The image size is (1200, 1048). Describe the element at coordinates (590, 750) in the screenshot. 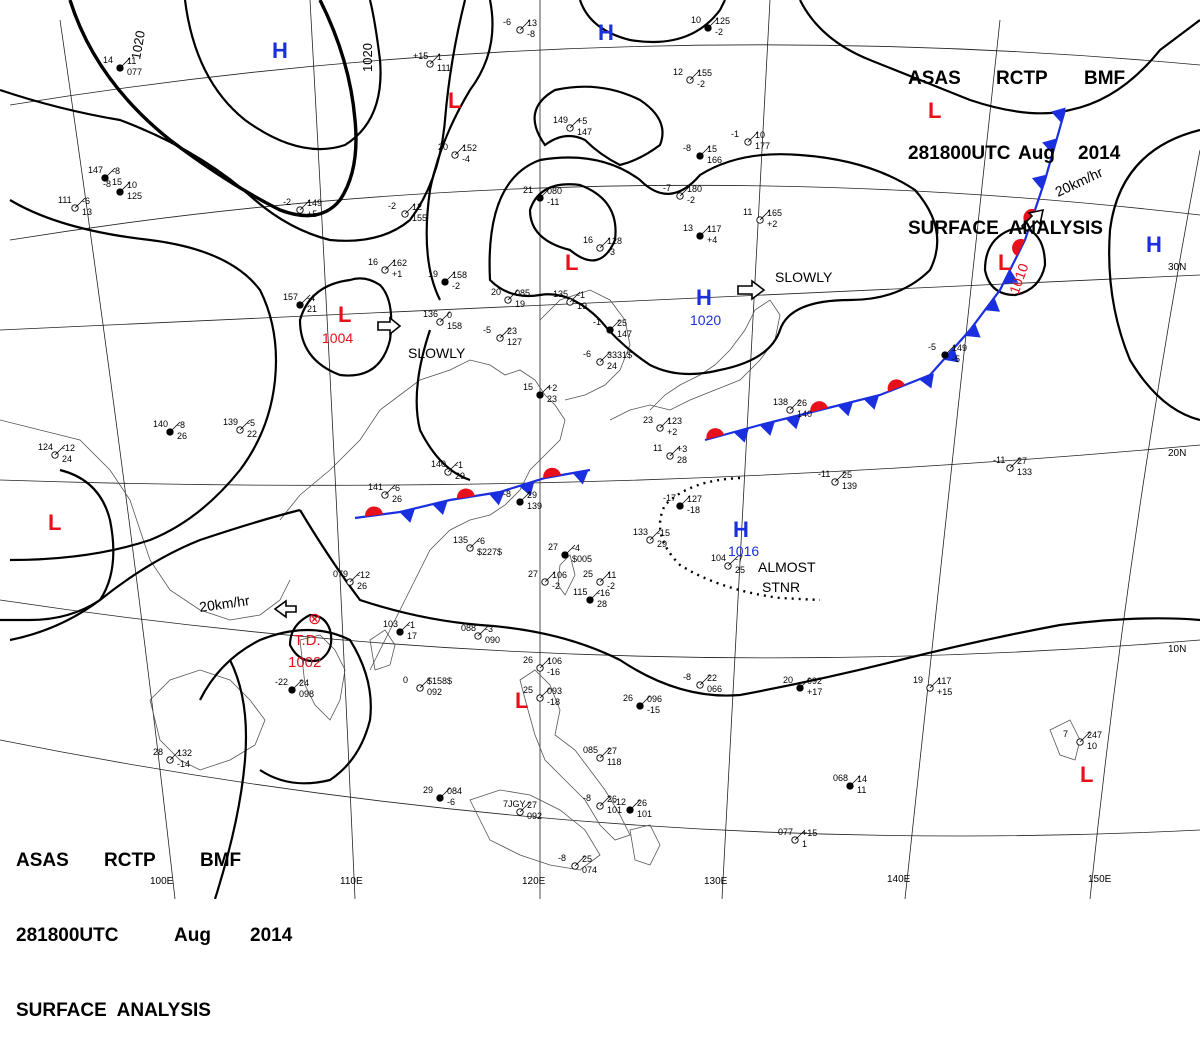

I see `station-value: 085` at that location.